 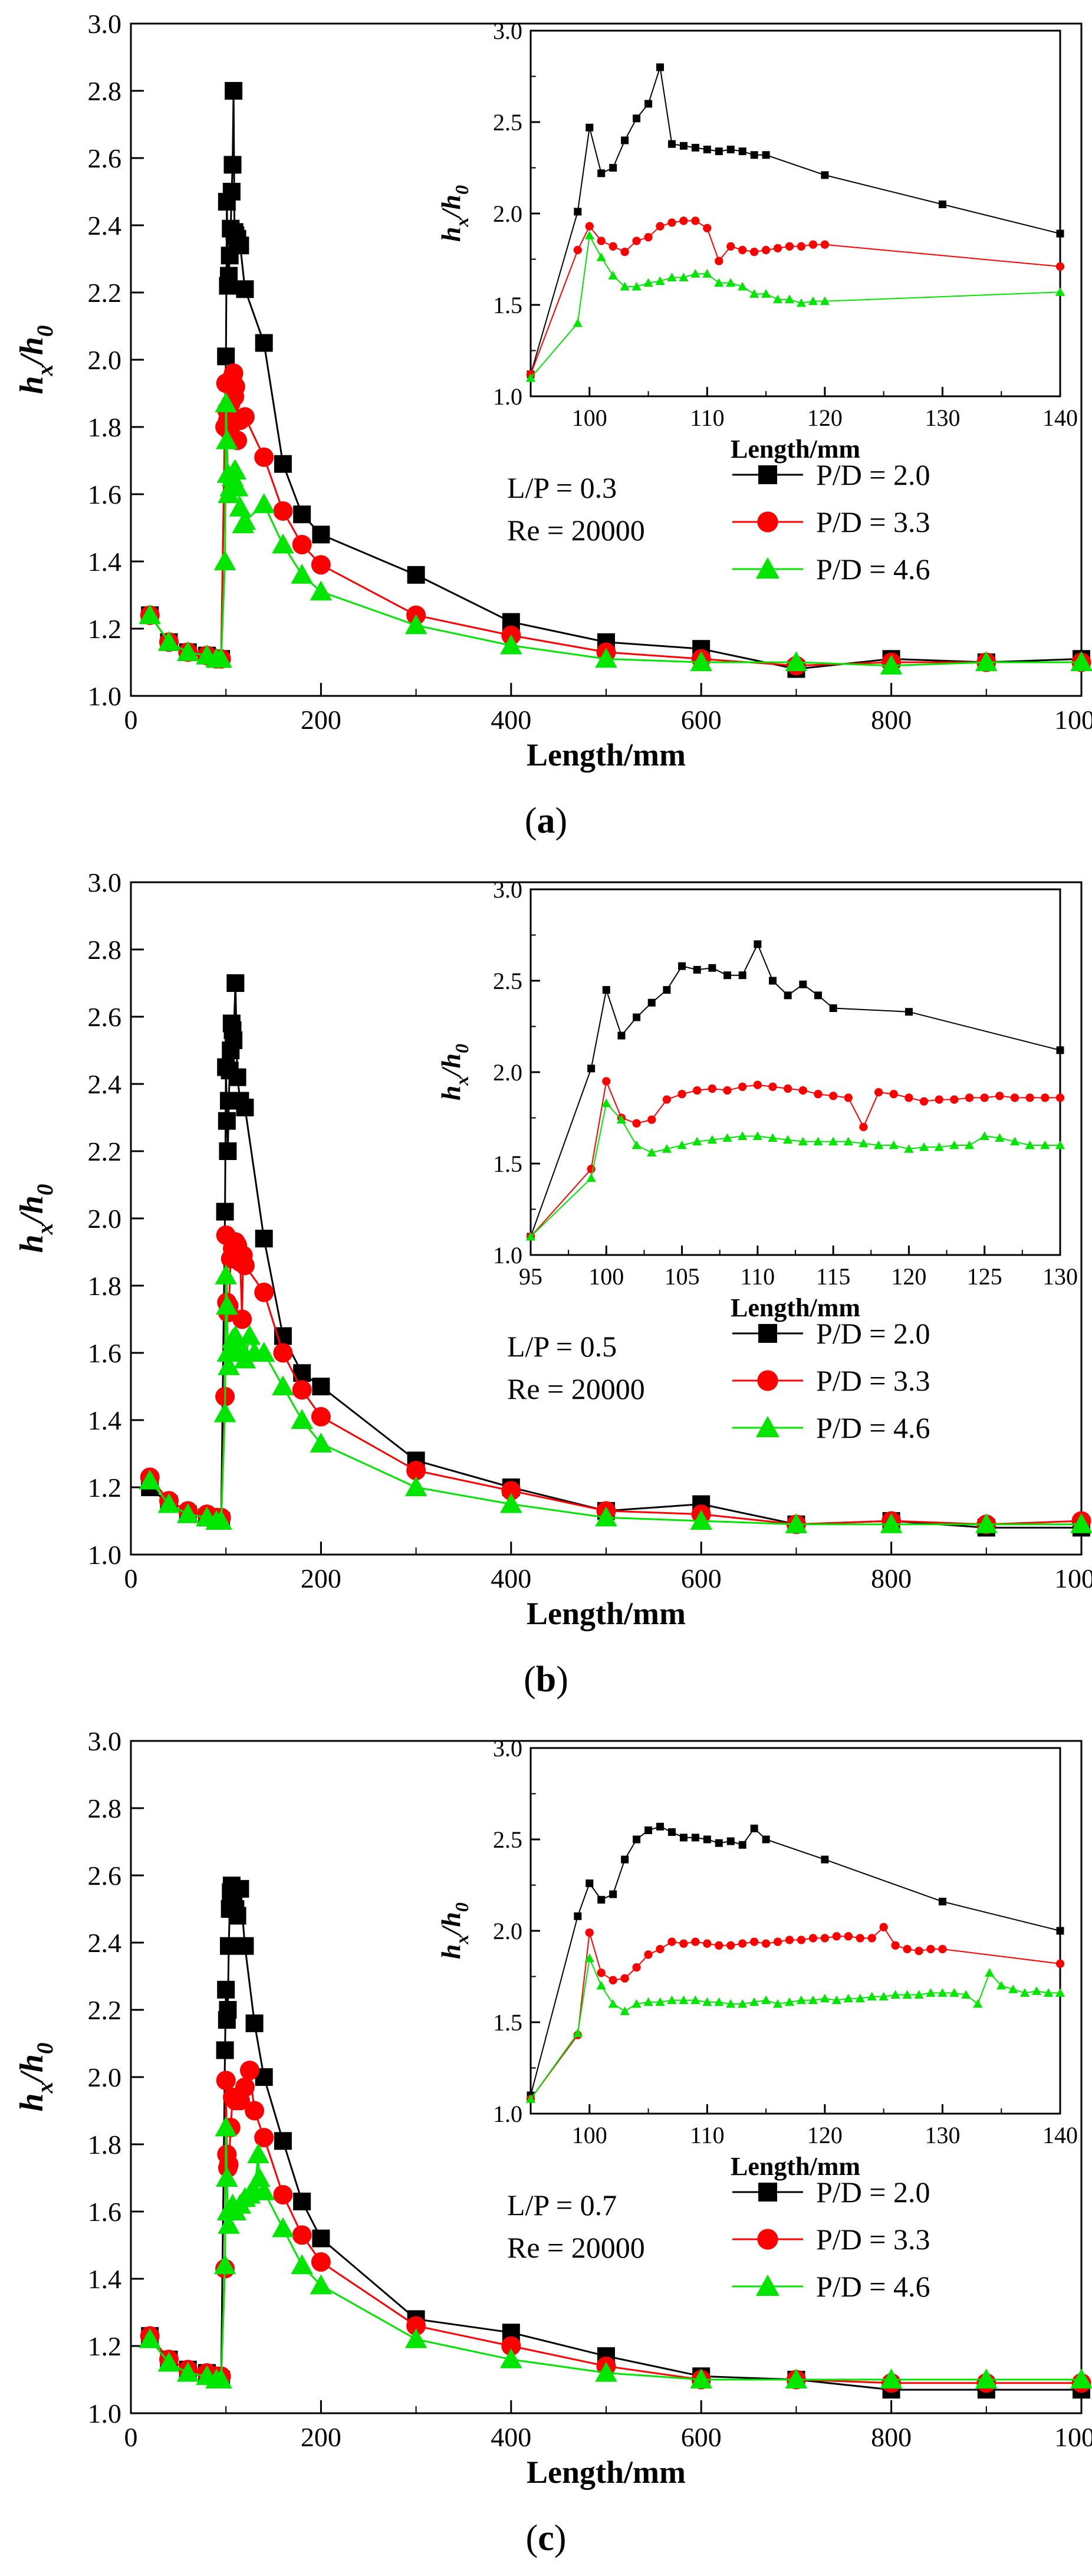 What do you see at coordinates (45, 370) in the screenshot?
I see `panel-a-y-axis-title-sub1: x` at bounding box center [45, 370].